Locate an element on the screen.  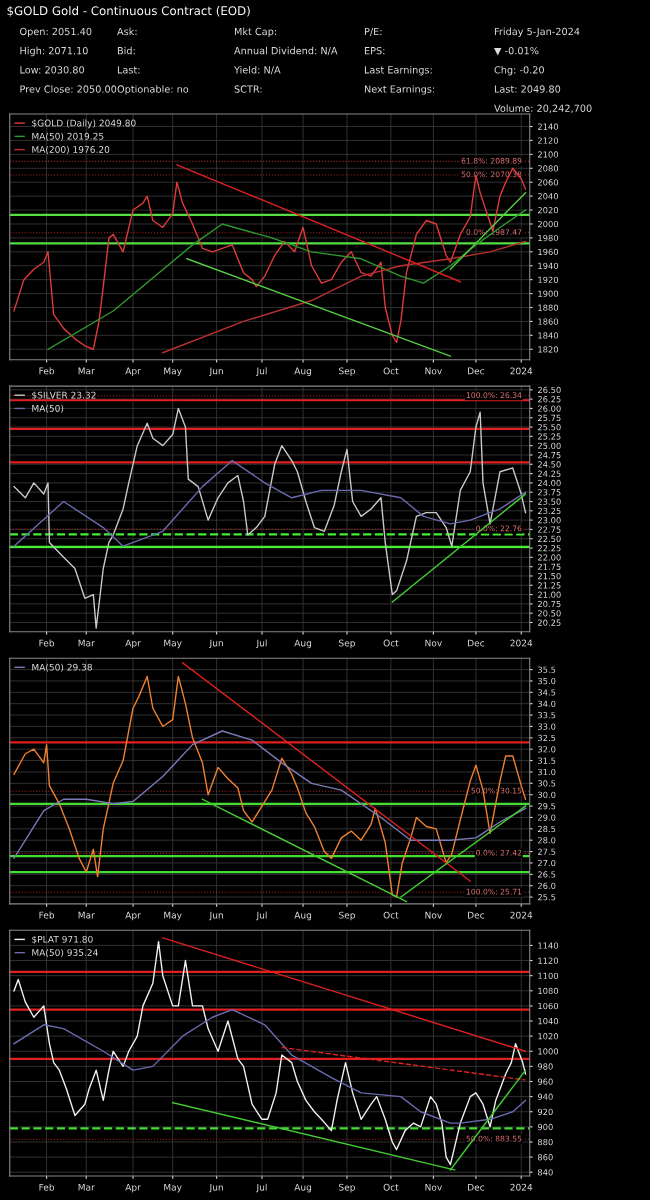
y-tick-label: 1100 is located at coordinates (548, 975).